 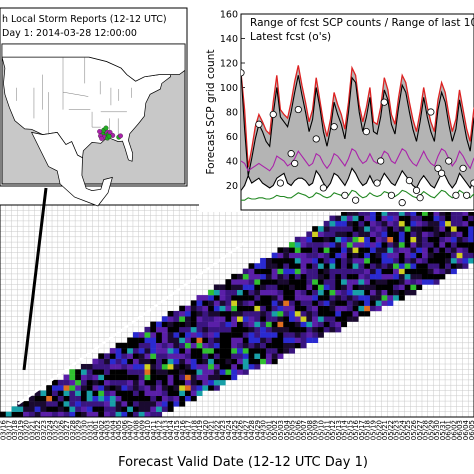 What do you see at coordinates (357, 195) in the screenshot?
I see `series-latest_fcst_low` at bounding box center [357, 195].